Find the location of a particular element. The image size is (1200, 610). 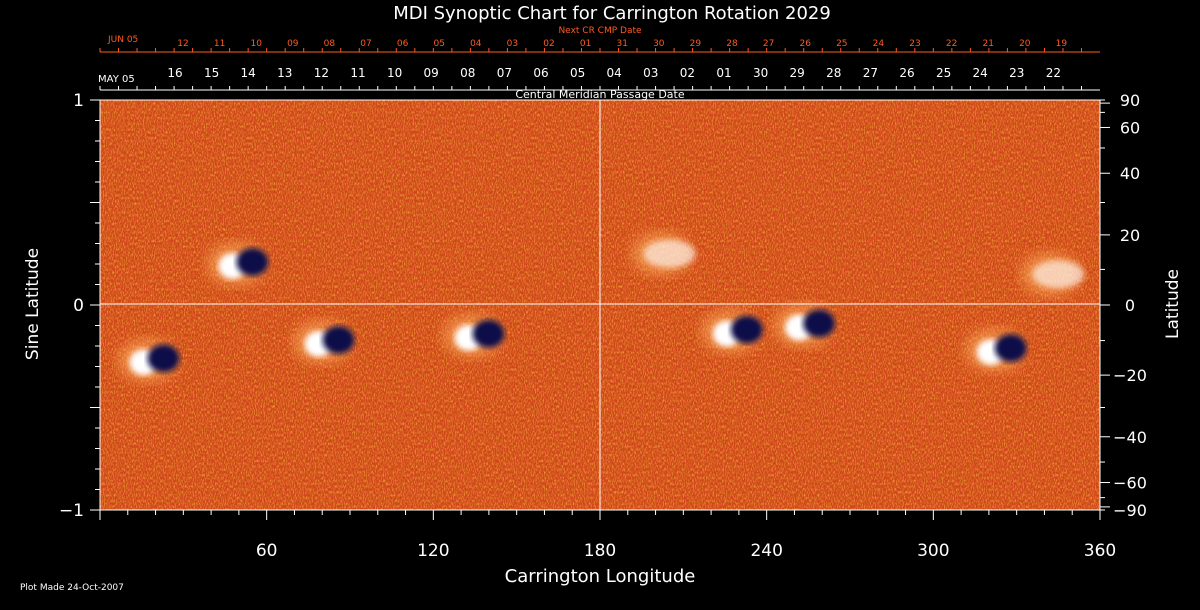

y-axis-label: Sine Latitude is located at coordinates (33, 304).